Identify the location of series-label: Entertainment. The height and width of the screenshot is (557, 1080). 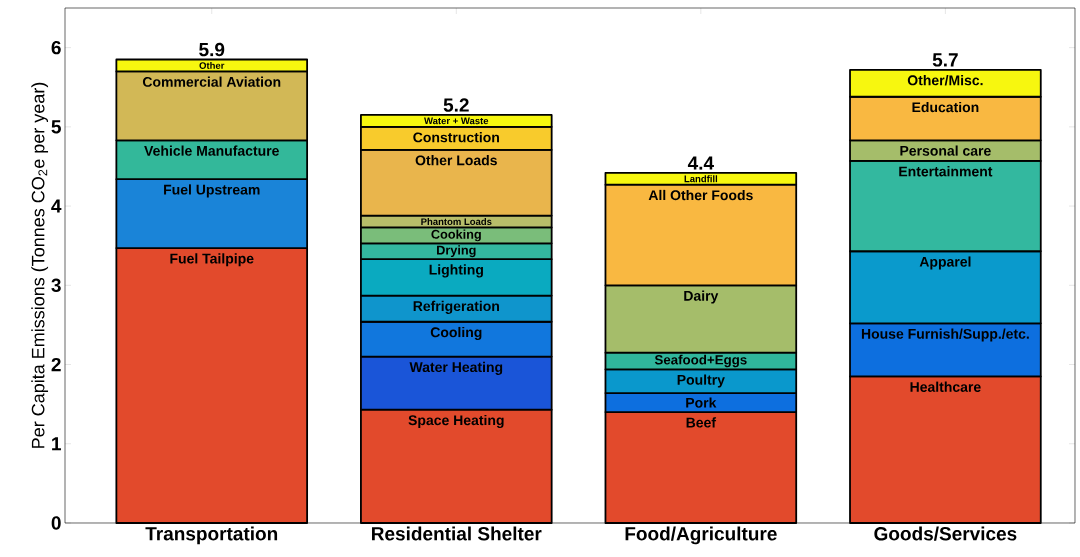
(946, 171).